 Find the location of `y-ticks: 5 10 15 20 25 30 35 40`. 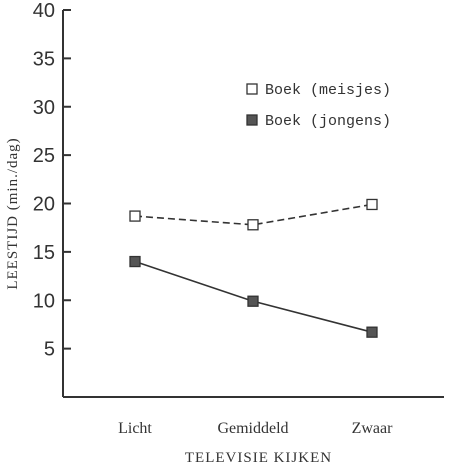

y-ticks: 5 10 15 20 25 30 35 40 is located at coordinates (52, 180).